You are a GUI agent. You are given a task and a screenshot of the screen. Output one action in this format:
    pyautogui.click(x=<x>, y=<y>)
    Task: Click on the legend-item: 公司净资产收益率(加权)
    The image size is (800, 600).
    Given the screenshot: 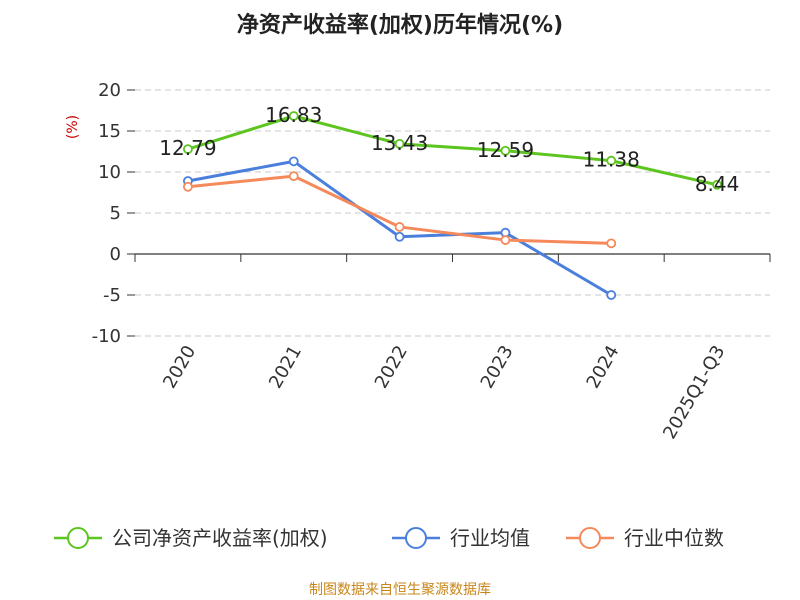 What is the action you would take?
    pyautogui.click(x=191, y=538)
    